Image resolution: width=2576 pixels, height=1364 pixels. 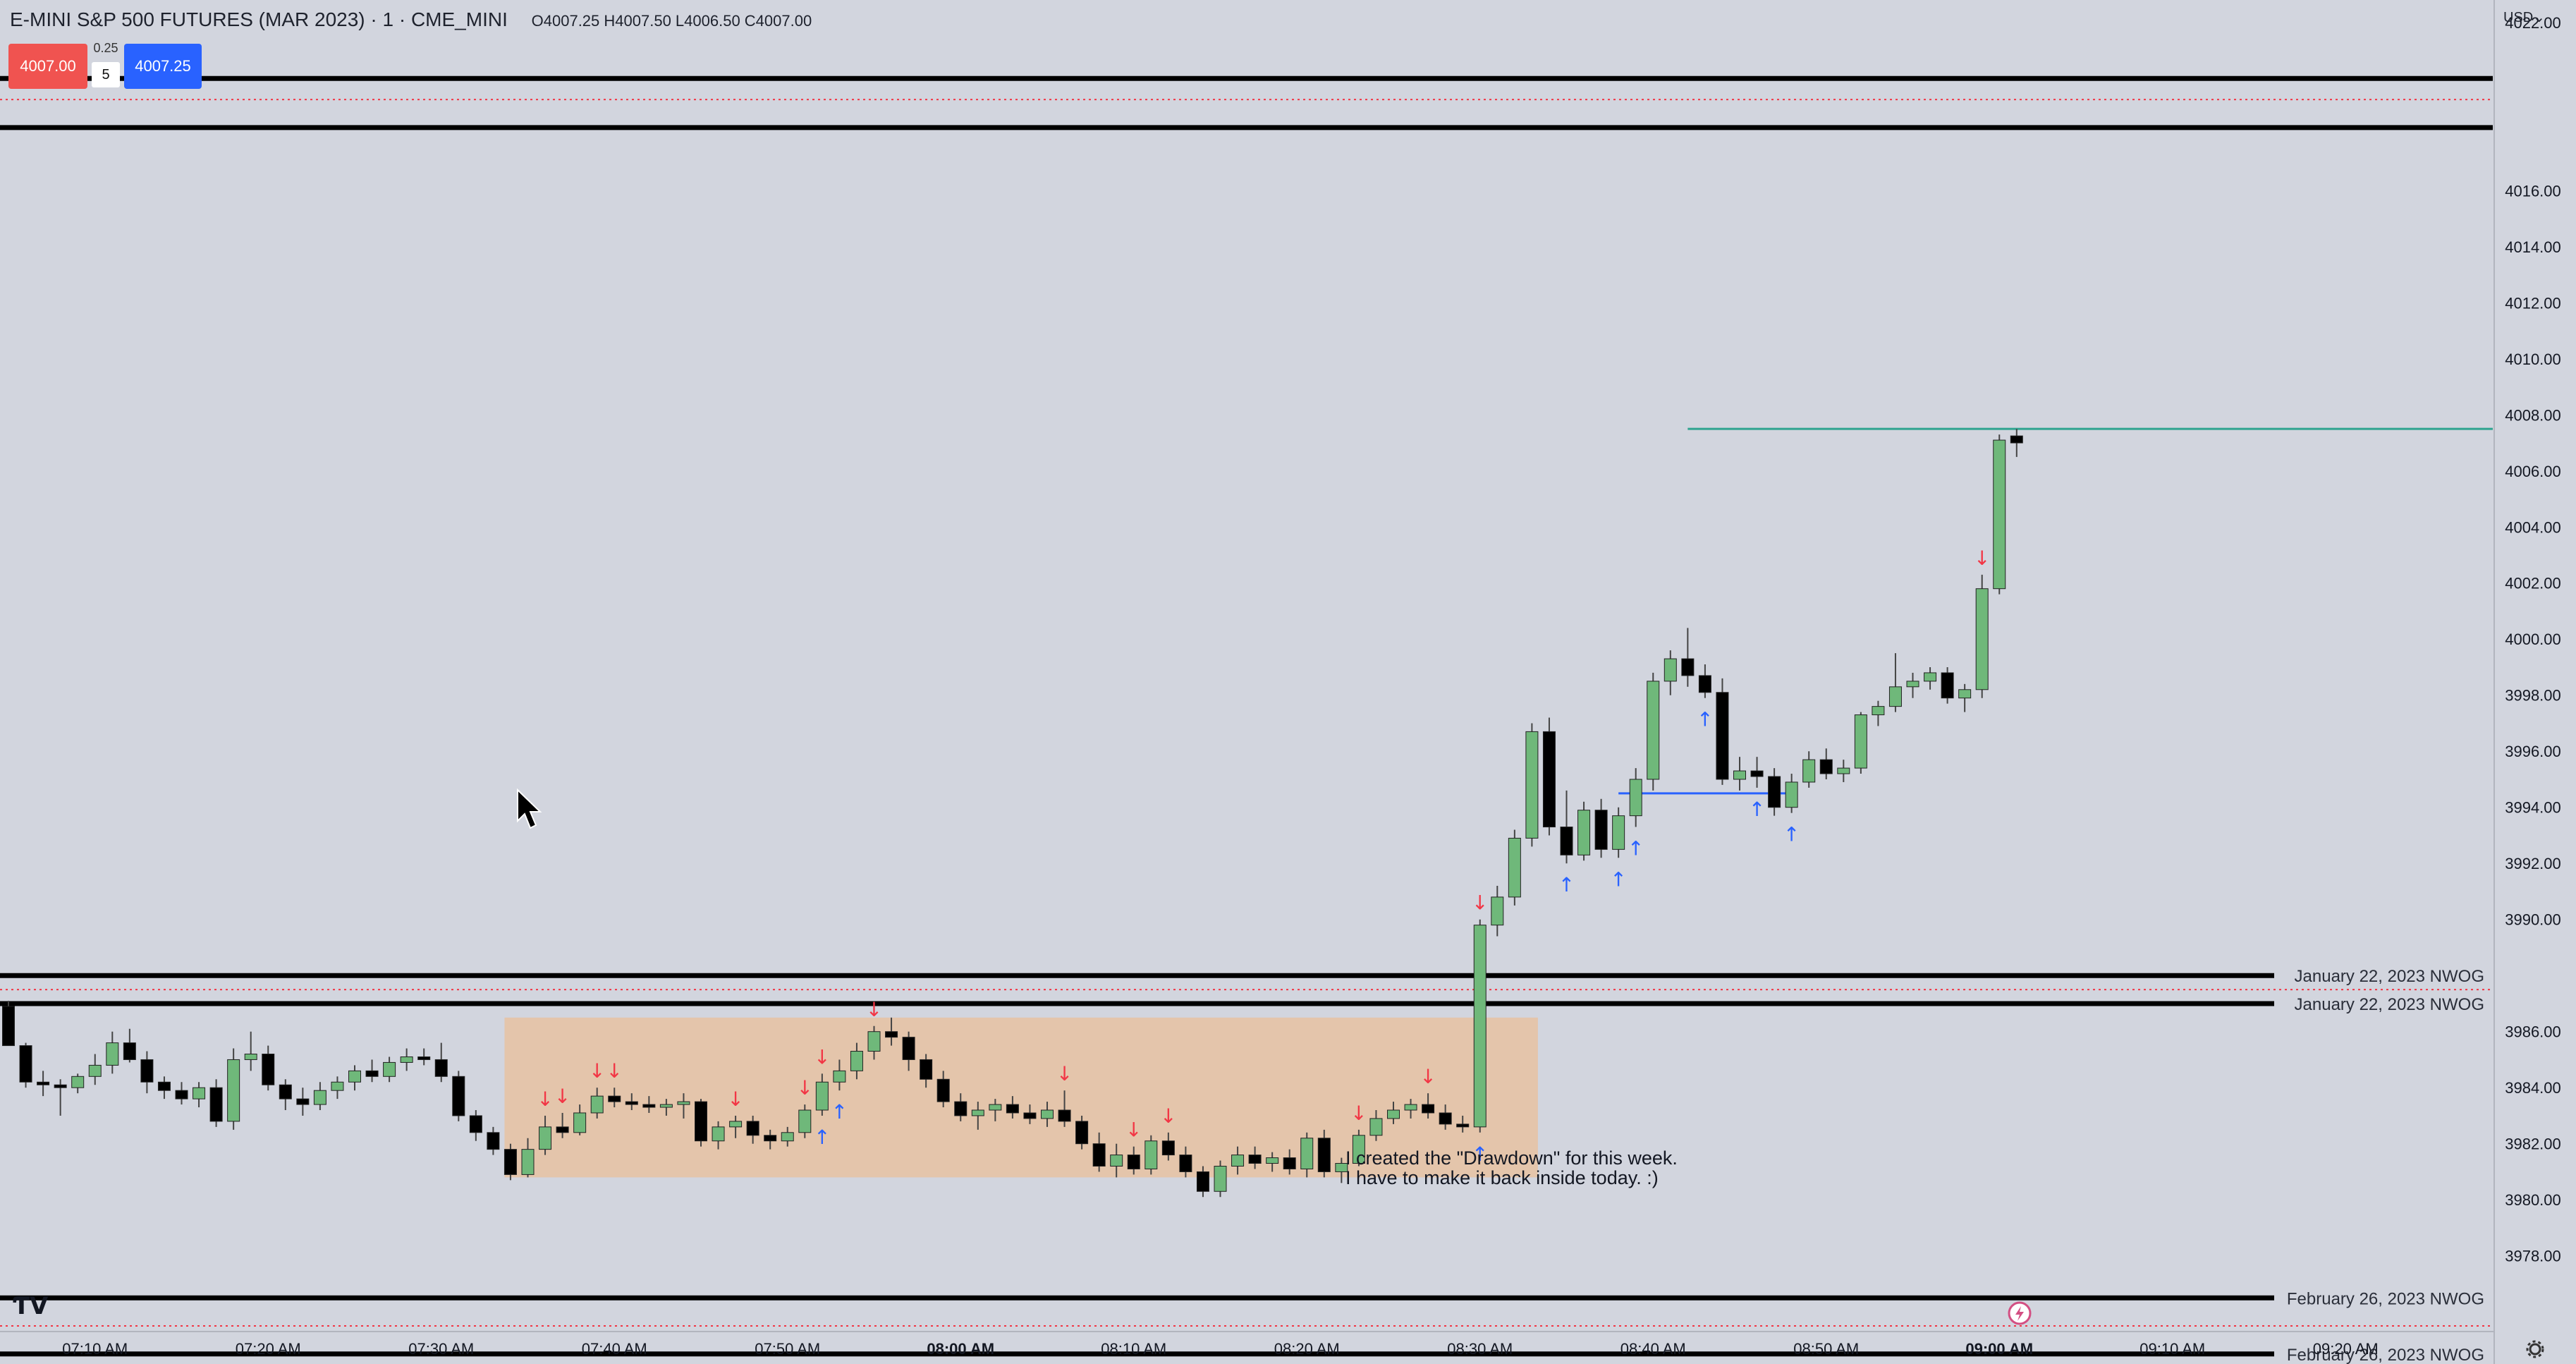 I want to click on currency-selector: USD⌄, so click(x=2524, y=17).